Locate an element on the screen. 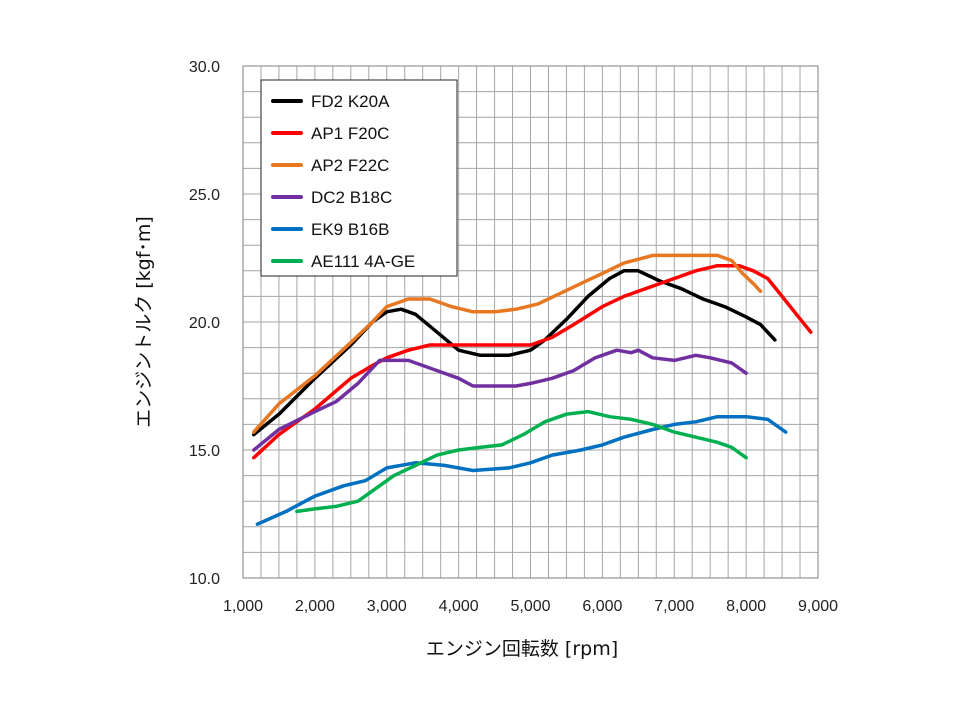  x-tick-label: 4,000 is located at coordinates (459, 606).